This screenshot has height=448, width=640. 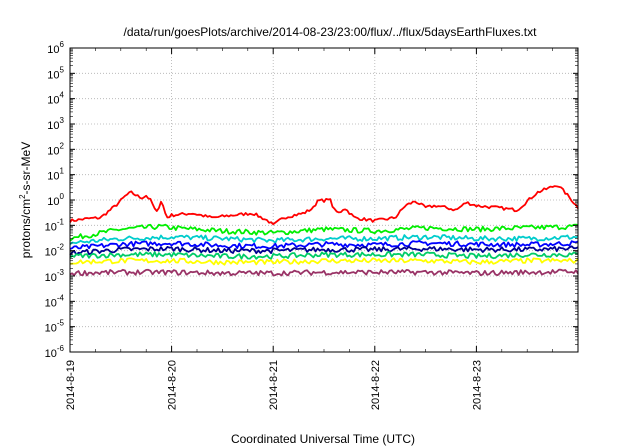 What do you see at coordinates (55, 73) in the screenshot?
I see `y-tick-label: 10⁵` at bounding box center [55, 73].